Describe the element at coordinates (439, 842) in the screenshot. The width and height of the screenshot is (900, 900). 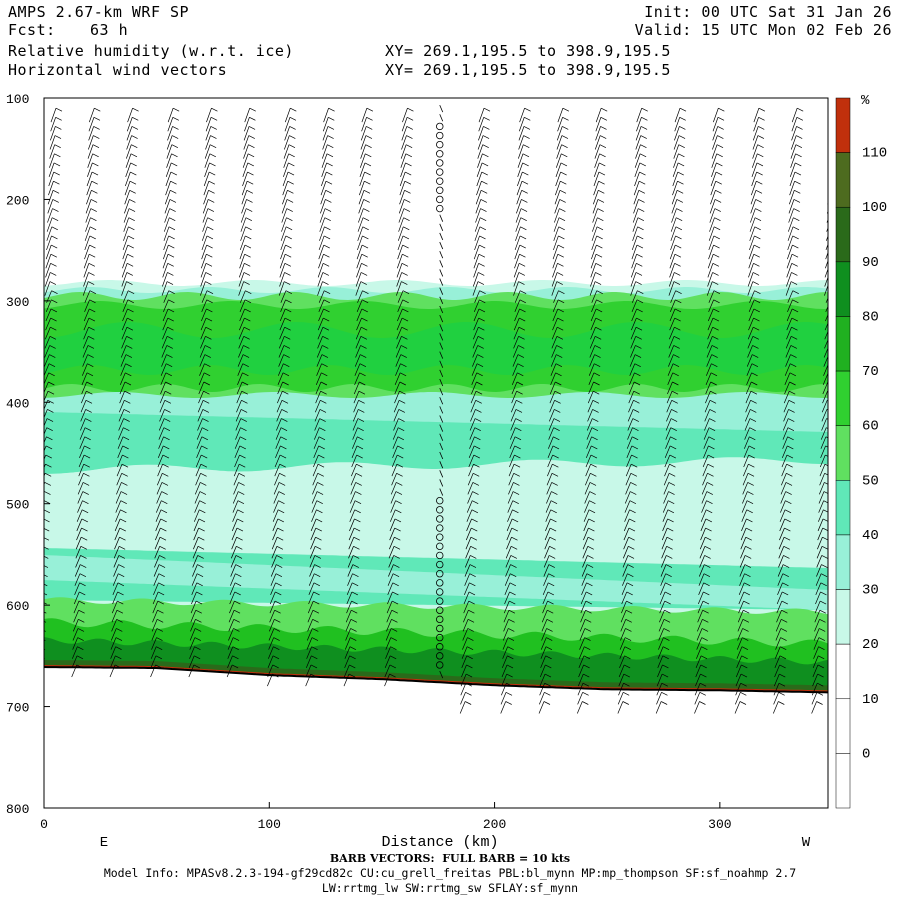
I see `x-axis-title: Distance (km)` at that location.